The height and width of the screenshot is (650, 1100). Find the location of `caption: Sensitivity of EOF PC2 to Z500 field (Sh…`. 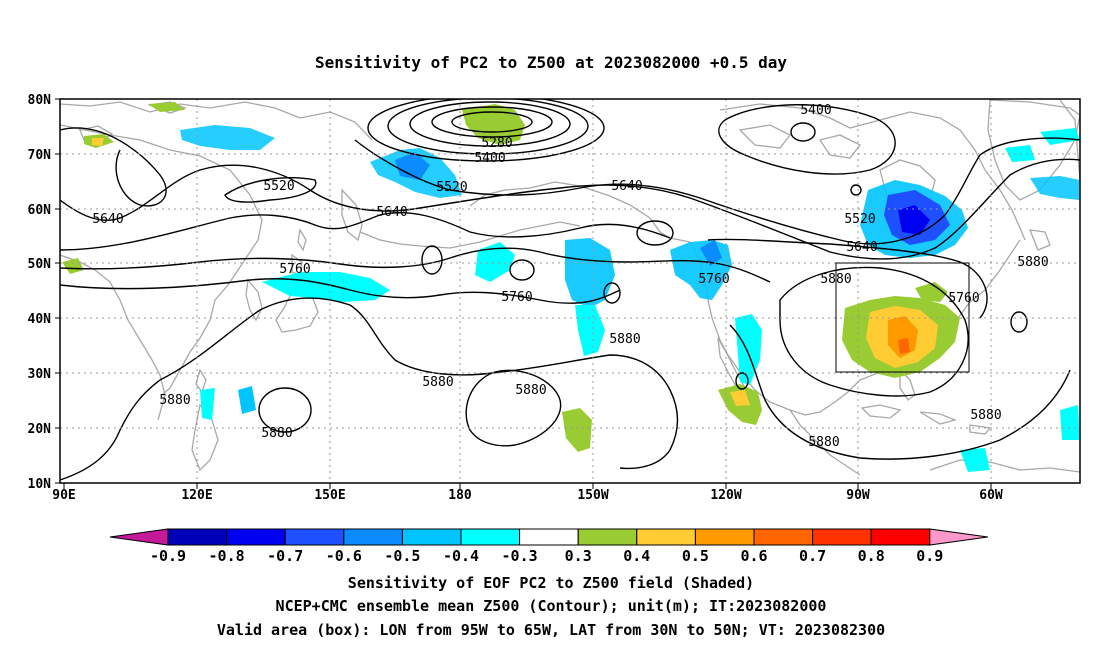

caption: Sensitivity of EOF PC2 to Z500 field (Sh… is located at coordinates (551, 606).